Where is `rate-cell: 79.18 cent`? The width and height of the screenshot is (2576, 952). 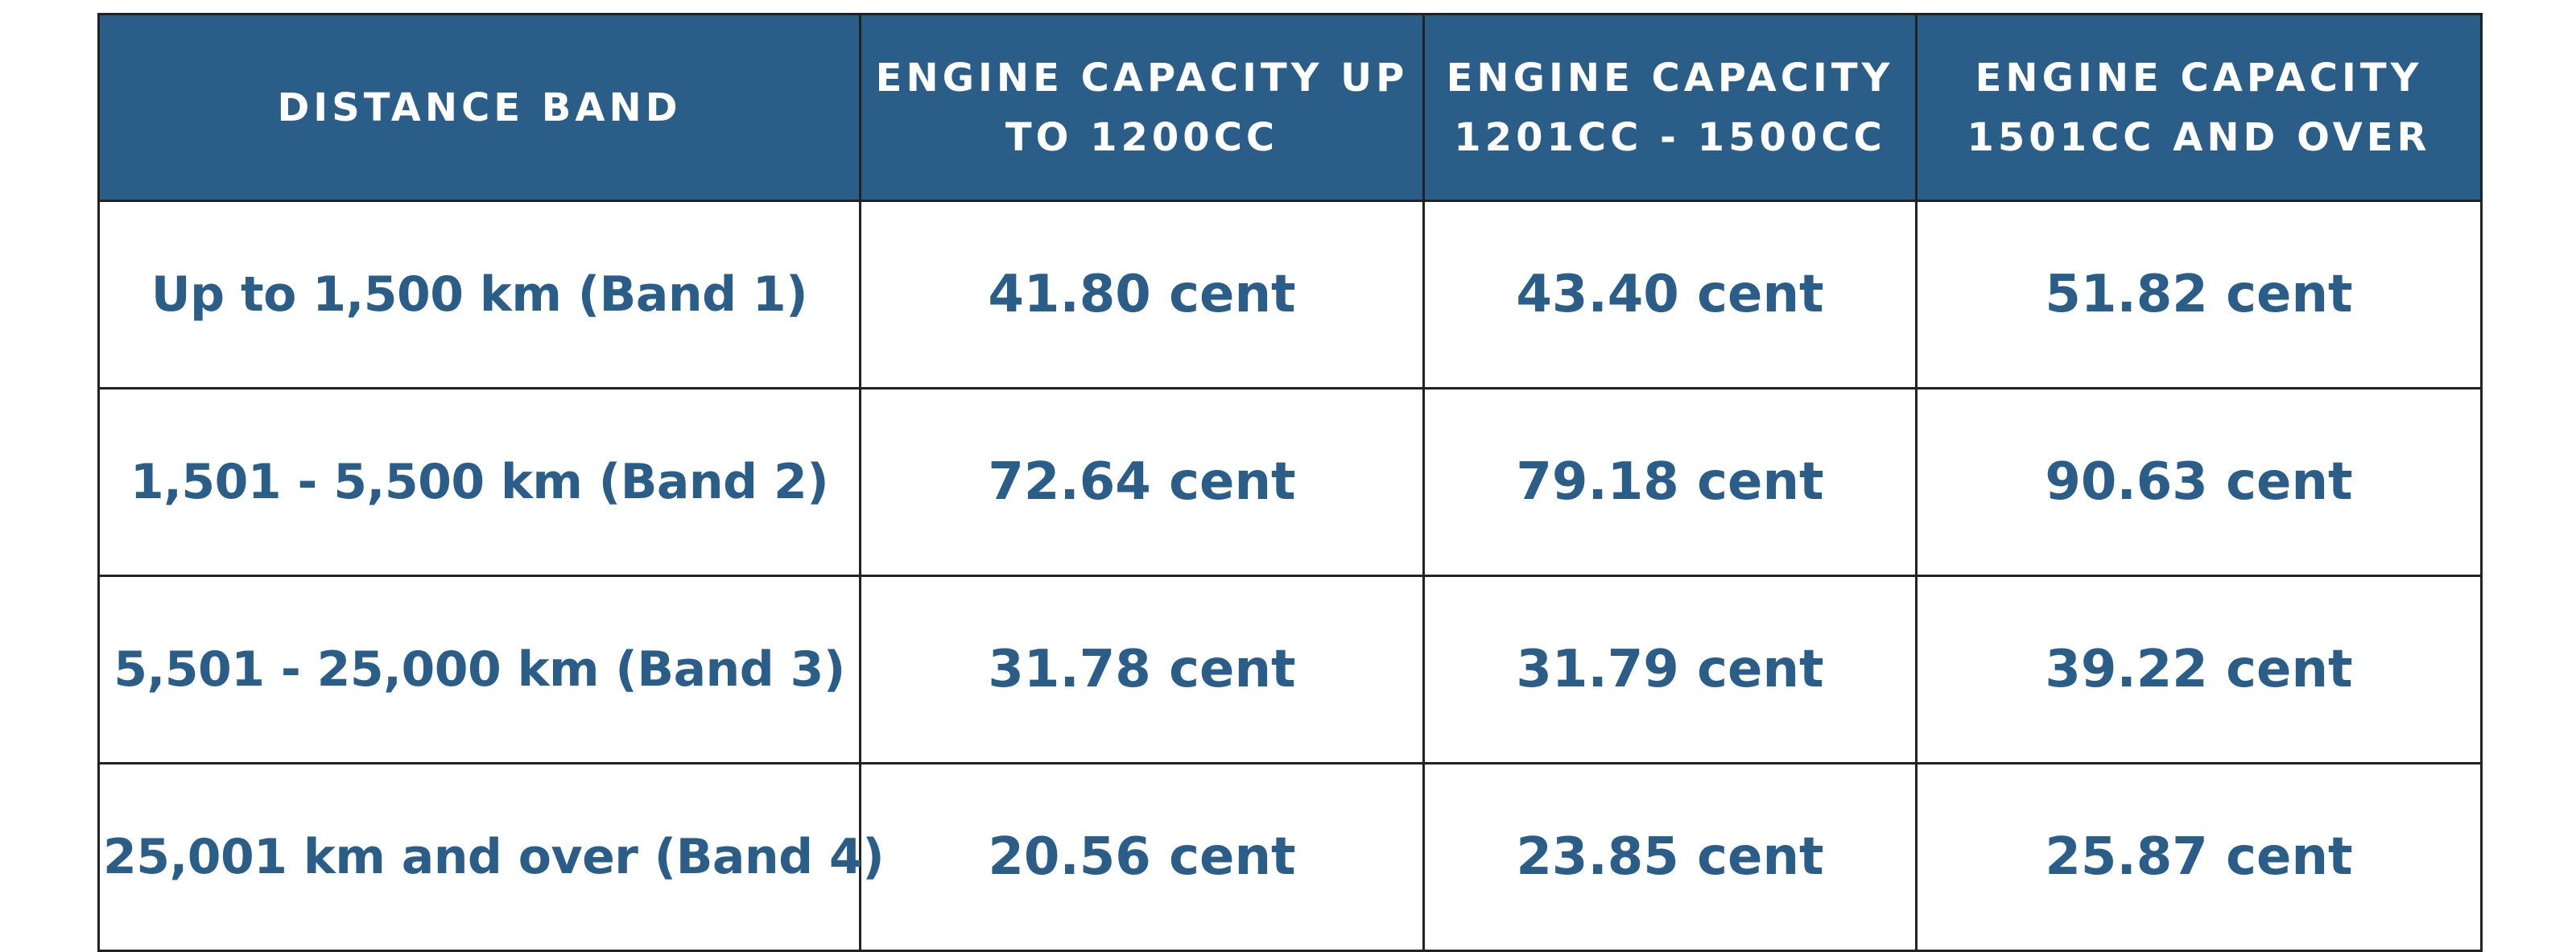
rate-cell: 79.18 cent is located at coordinates (1670, 482).